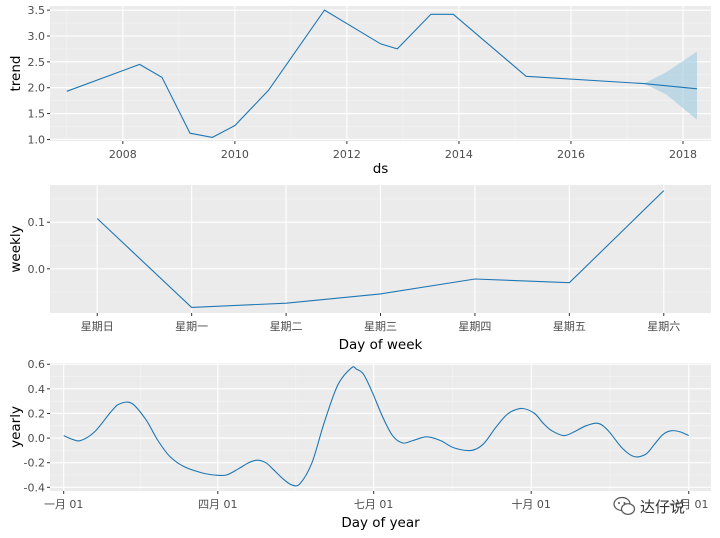 The height and width of the screenshot is (538, 720). Describe the element at coordinates (16, 248) in the screenshot. I see `y-axis-title: weekly` at that location.